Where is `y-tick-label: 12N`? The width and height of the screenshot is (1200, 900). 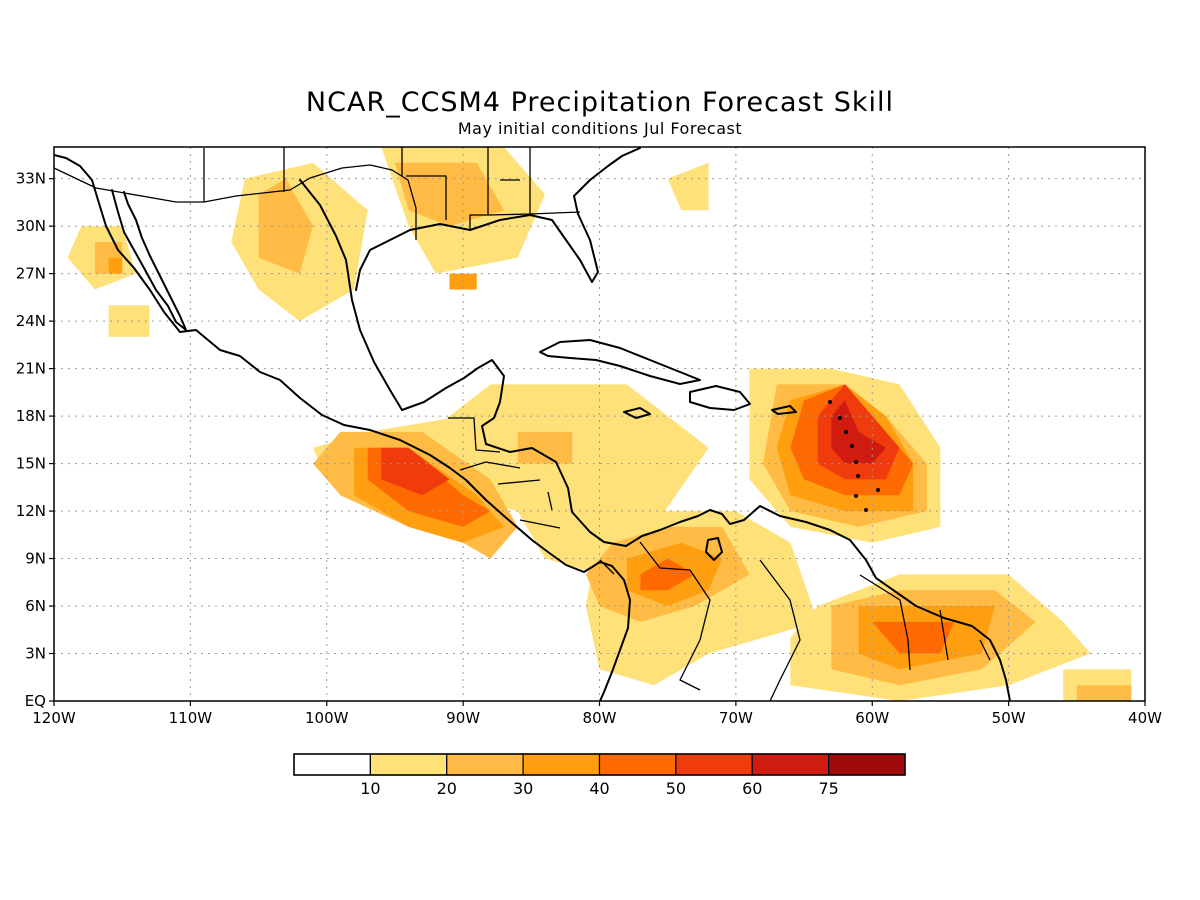 y-tick-label: 12N is located at coordinates (31, 511).